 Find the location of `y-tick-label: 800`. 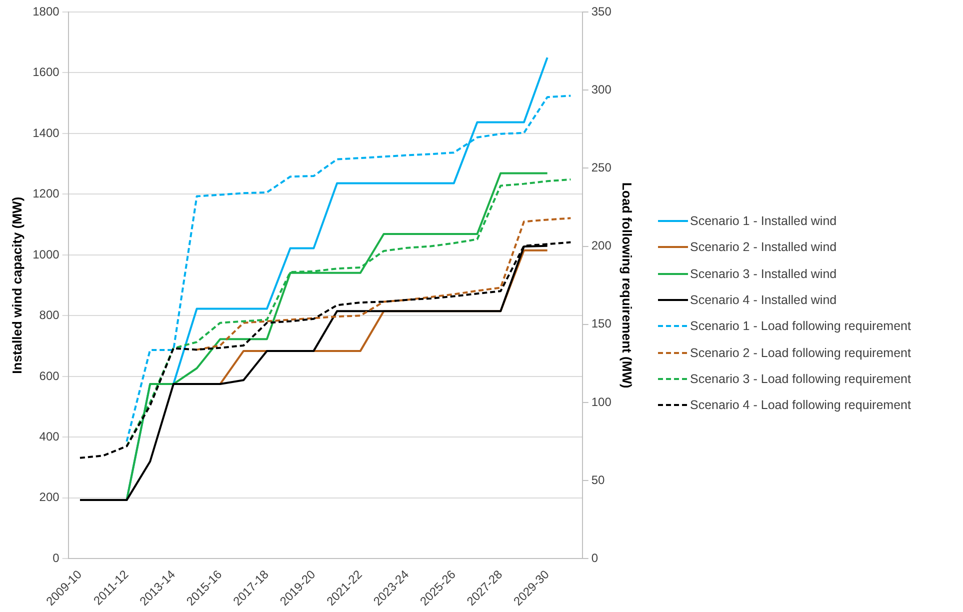

y-tick-label: 800 is located at coordinates (49, 315).